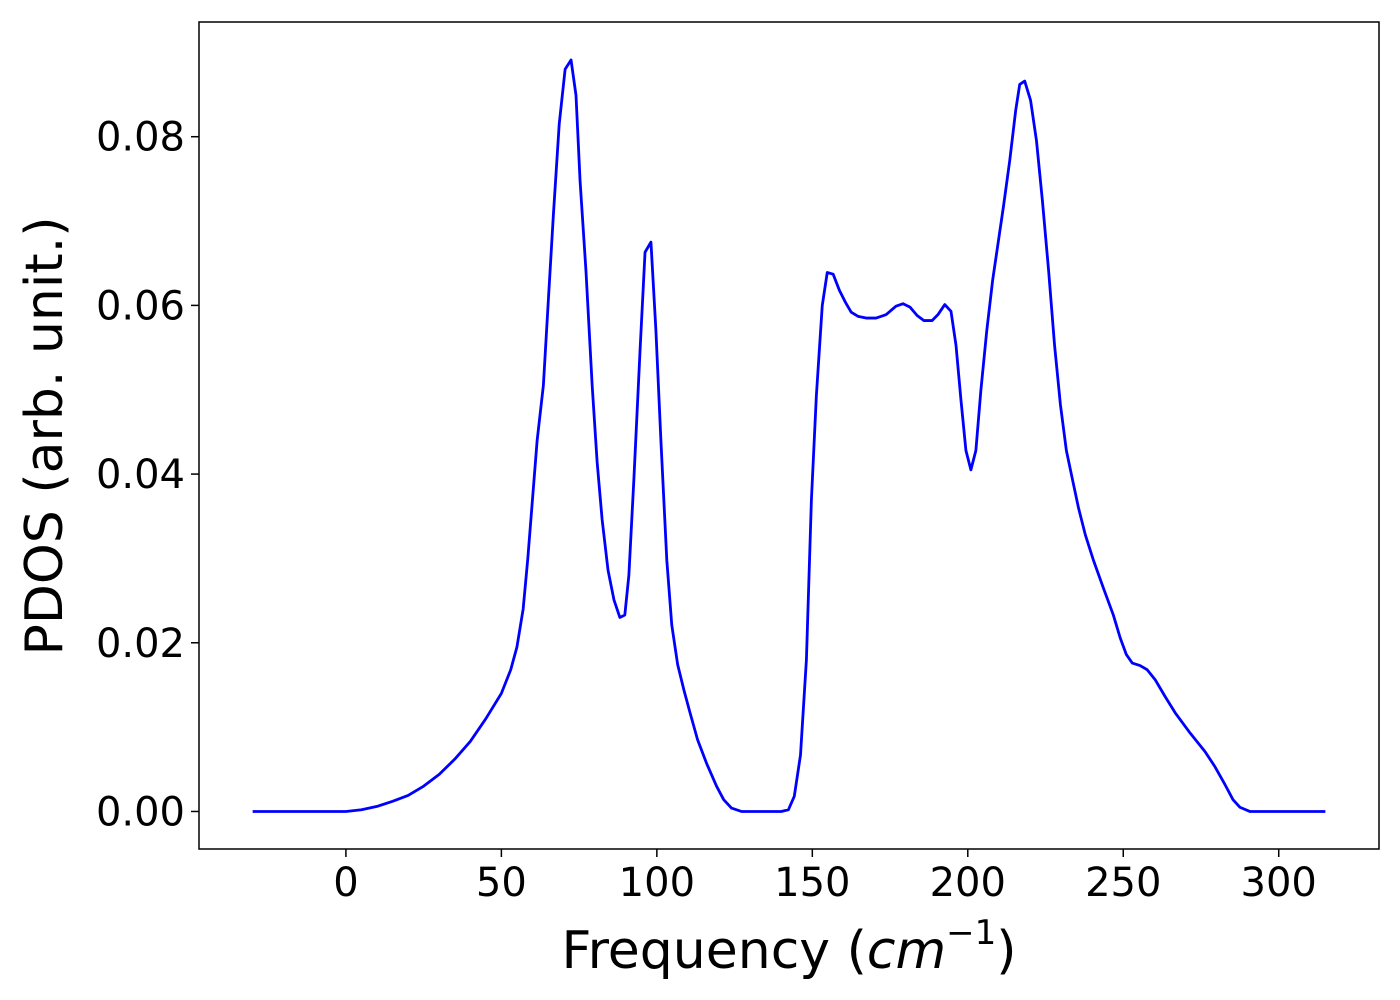 This screenshot has width=1400, height=1000. I want to click on x-axis-label: Frequency (cm−1), so click(788, 947).